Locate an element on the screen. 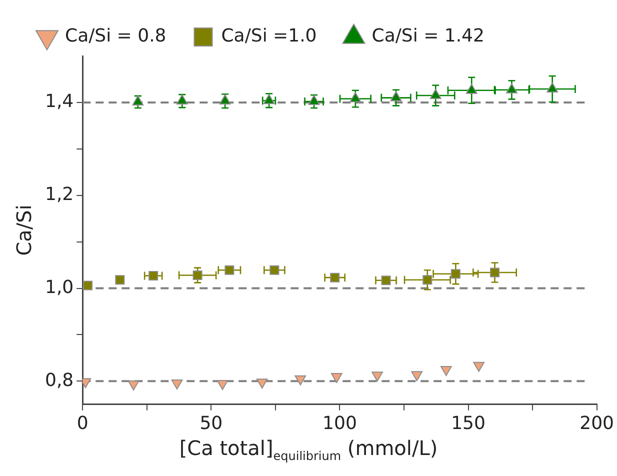  x-axis-title: [Ca total]$_{equilibrium}$ (mmol/L) is located at coordinates (308, 449).